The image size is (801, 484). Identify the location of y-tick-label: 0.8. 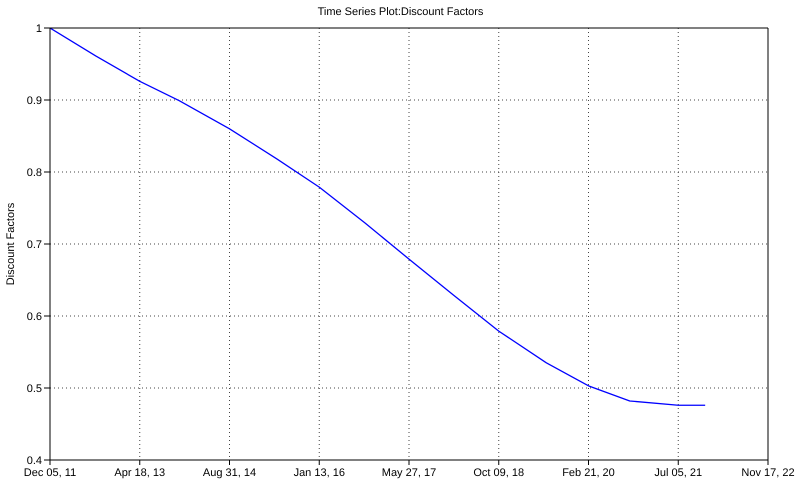
(34, 172).